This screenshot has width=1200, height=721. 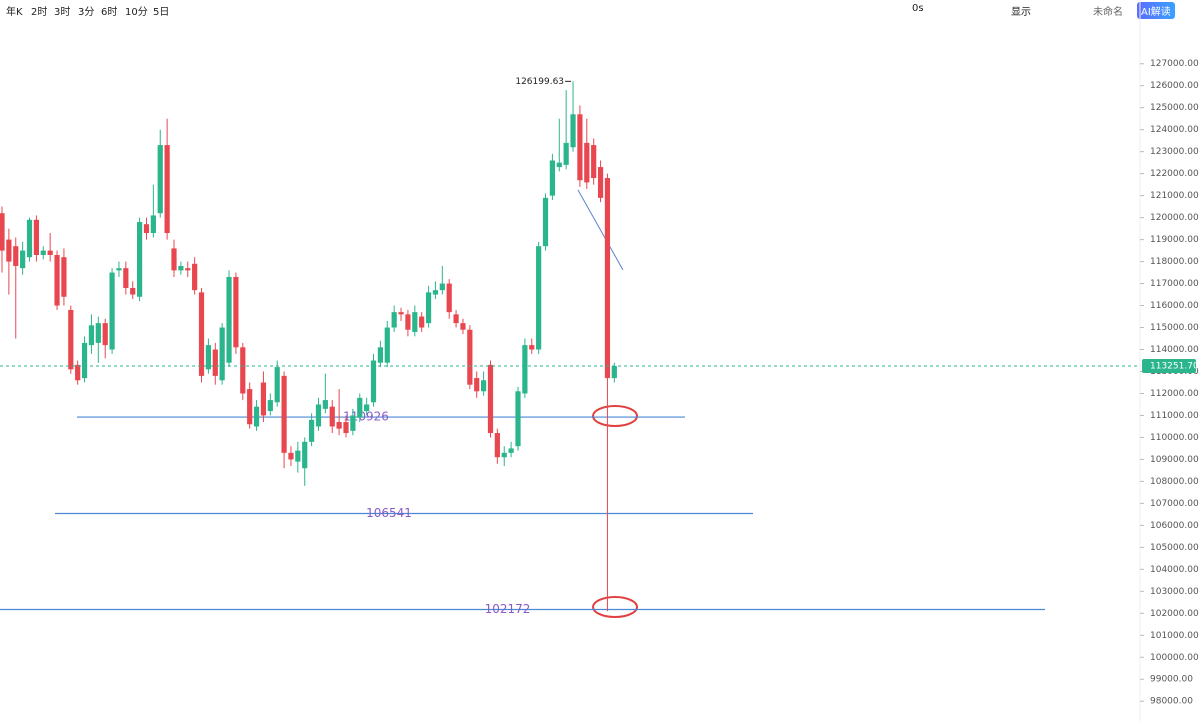 I want to click on ai-button: AI解读, so click(x=1156, y=10).